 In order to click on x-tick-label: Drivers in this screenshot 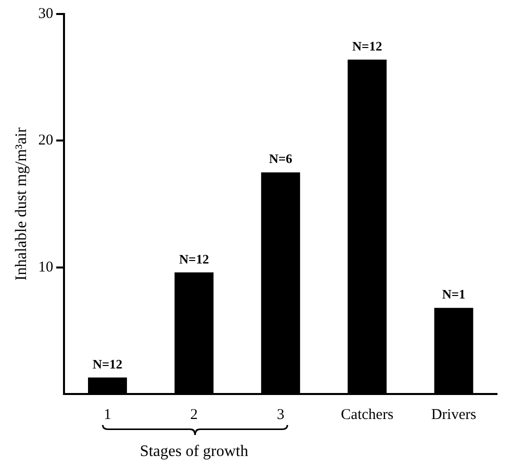, I will do `click(453, 414)`.